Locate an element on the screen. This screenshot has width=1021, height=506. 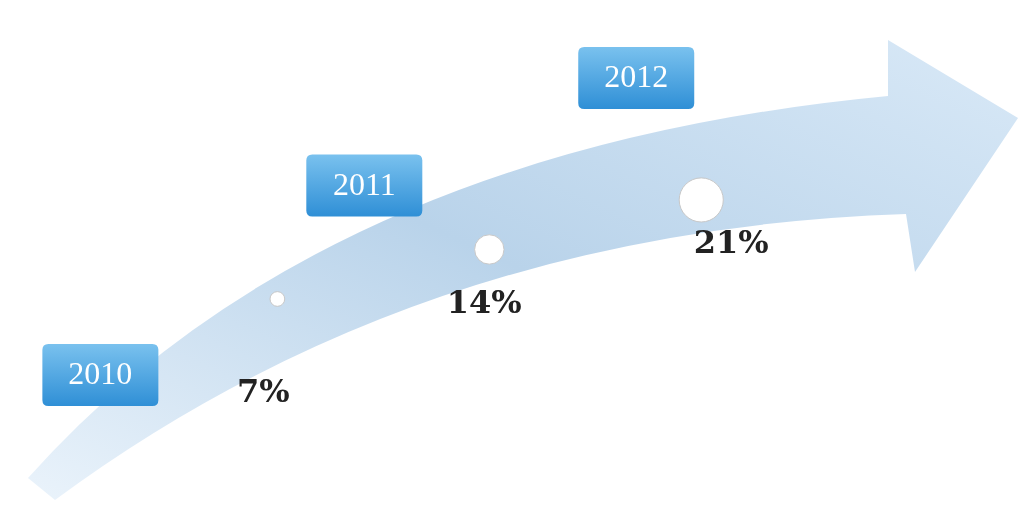
category-label: 2012 is located at coordinates (636, 76).